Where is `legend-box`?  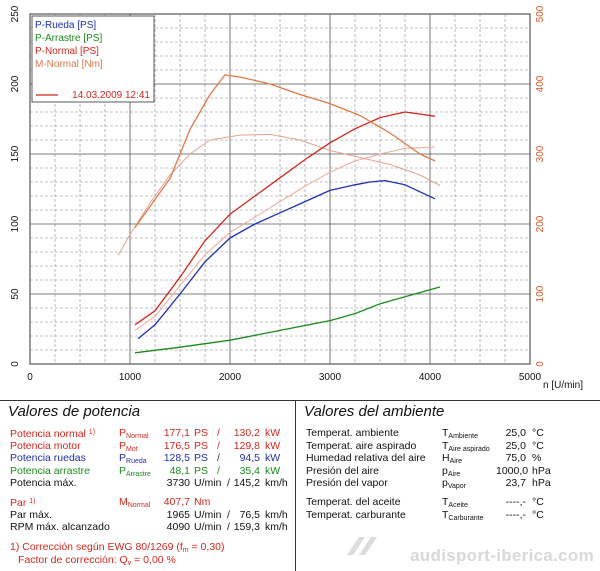
legend-box is located at coordinates (93, 59).